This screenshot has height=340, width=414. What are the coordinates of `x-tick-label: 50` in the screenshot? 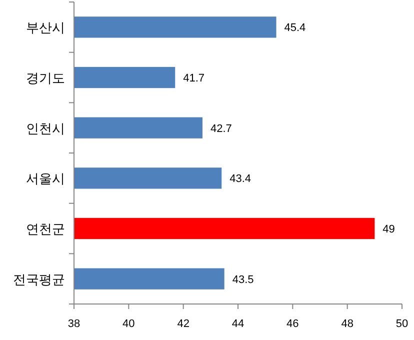 It's located at (402, 324).